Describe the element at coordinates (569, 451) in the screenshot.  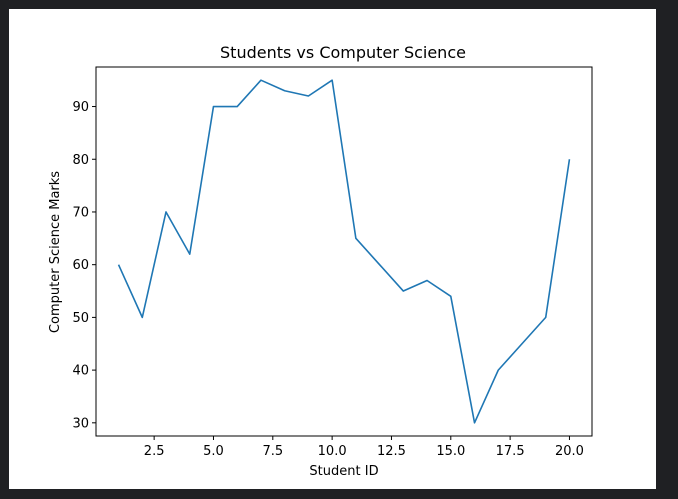
I see `x-tick-label: 20.0` at that location.